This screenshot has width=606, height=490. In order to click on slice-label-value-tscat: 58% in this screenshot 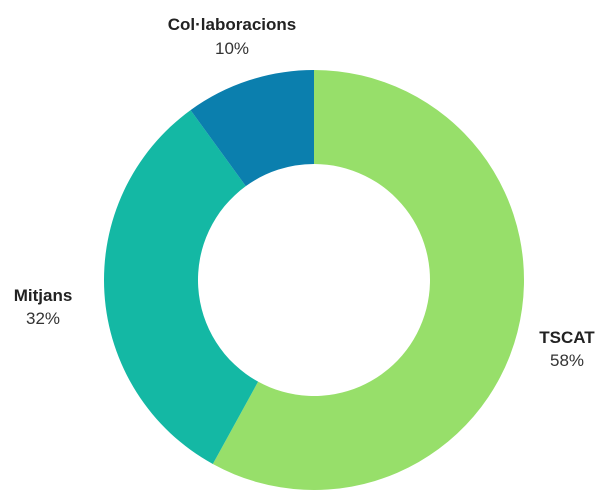, I will do `click(567, 360)`.